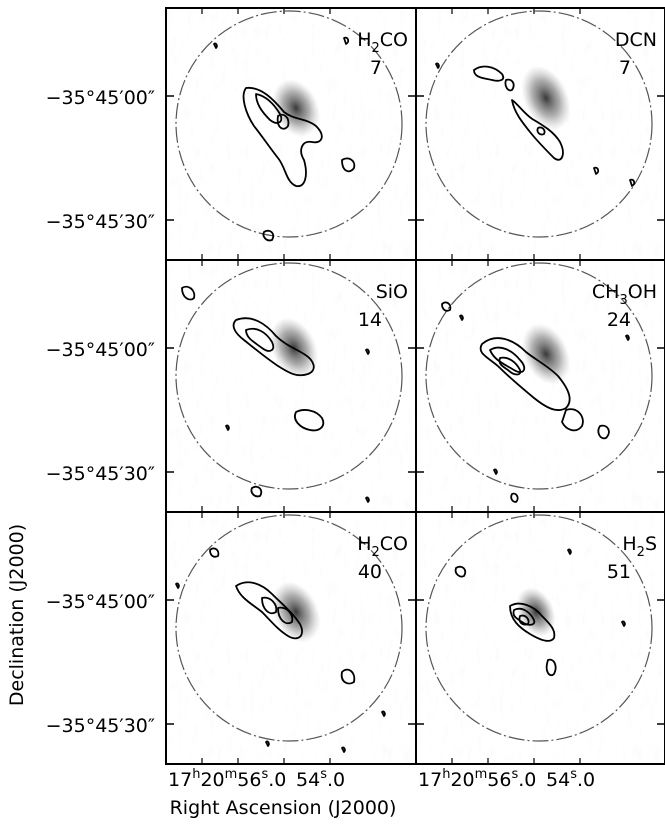 This screenshot has width=665, height=827. What do you see at coordinates (619, 572) in the screenshot?
I see `velocity-label: 51` at bounding box center [619, 572].